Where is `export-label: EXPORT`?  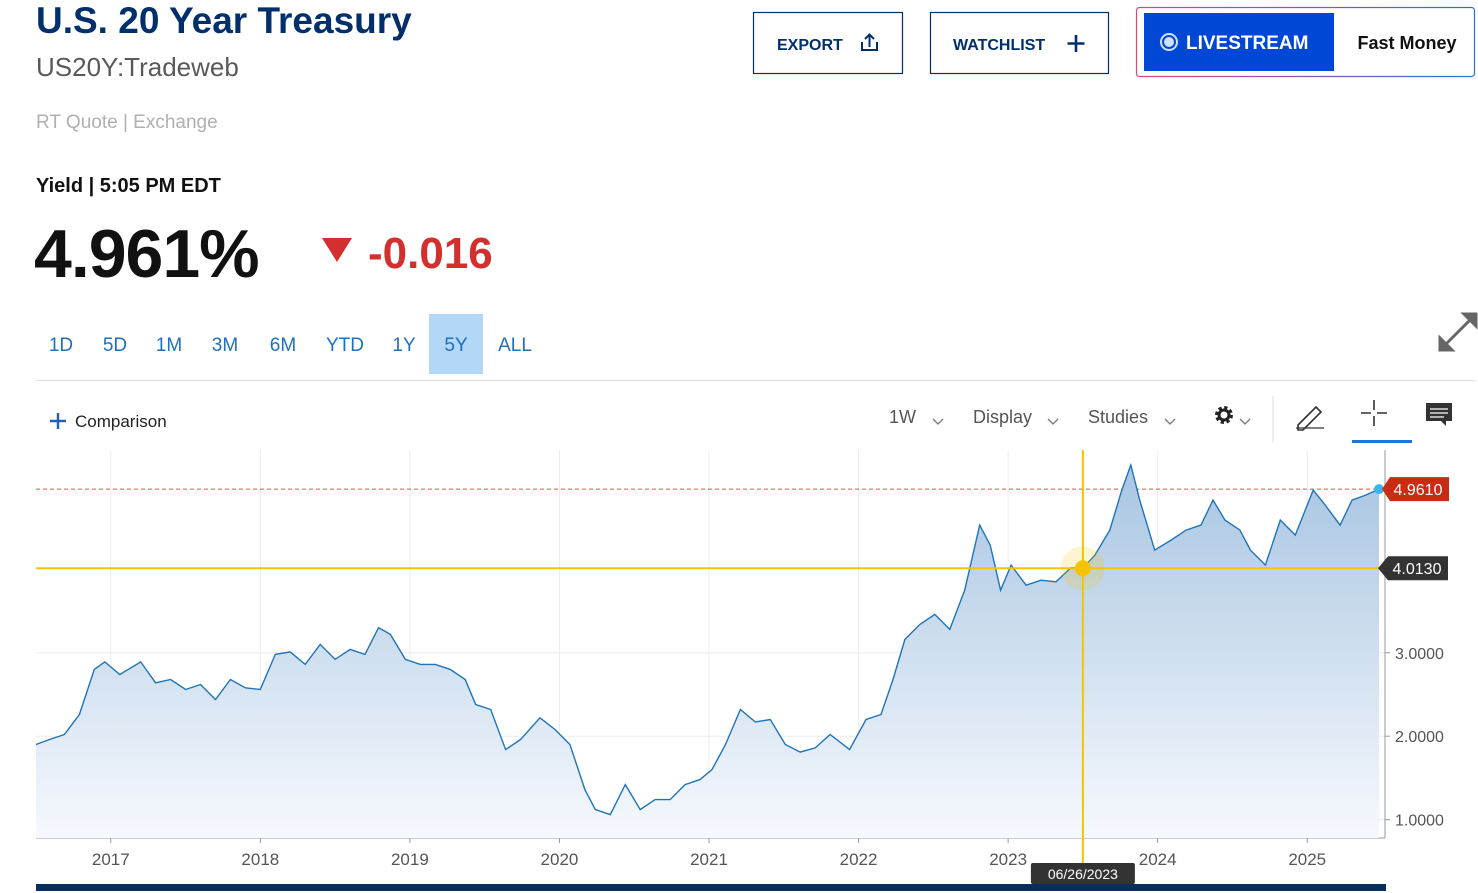 export-label: EXPORT is located at coordinates (810, 45).